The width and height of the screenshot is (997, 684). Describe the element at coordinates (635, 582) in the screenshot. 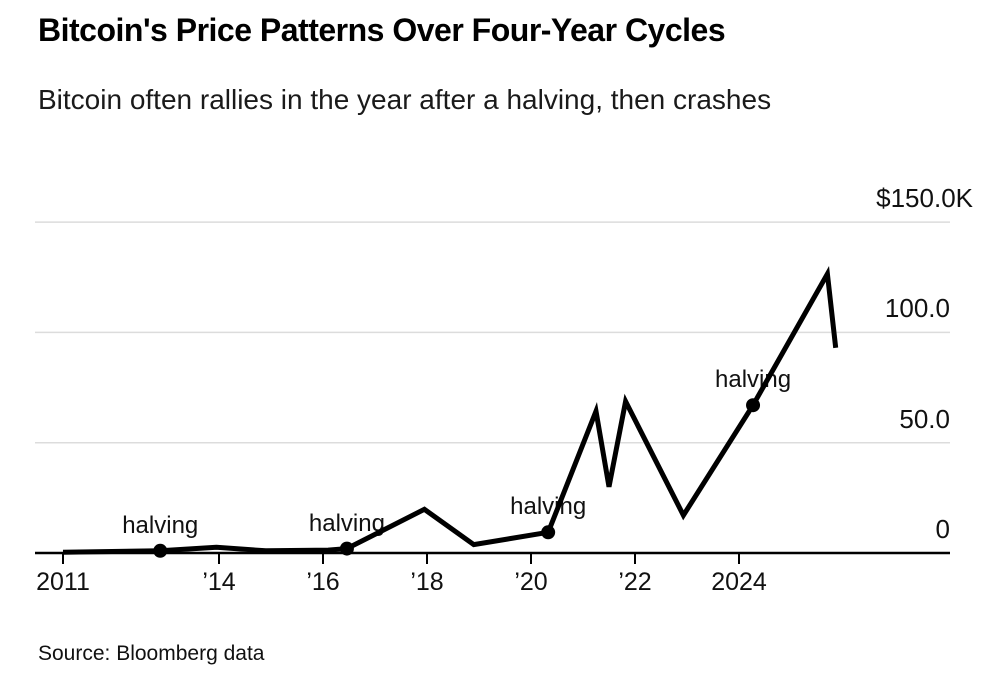

I see `x-tick-label-2022: ’22` at that location.